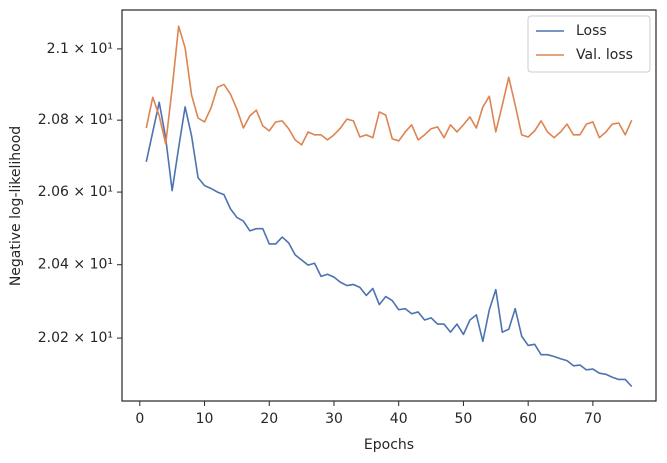 This screenshot has height=463, width=667. I want to click on legend-box, so click(589, 44).